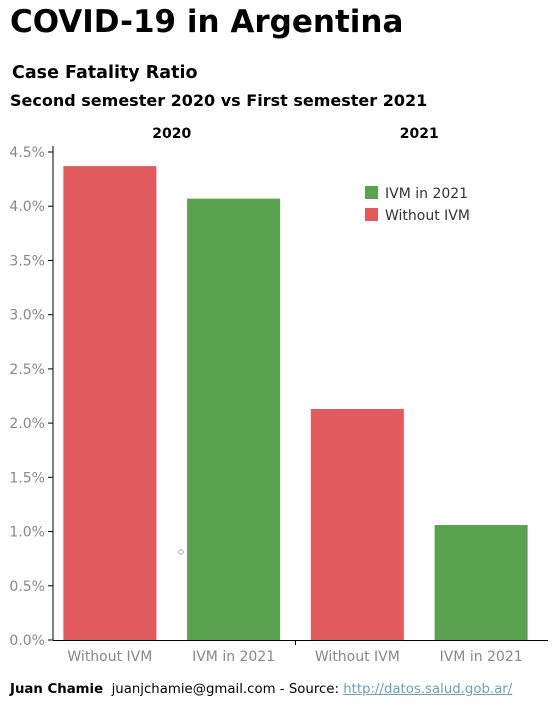 Image resolution: width=554 pixels, height=709 pixels. Describe the element at coordinates (427, 216) in the screenshot. I see `legend-label: Without IVM` at that location.